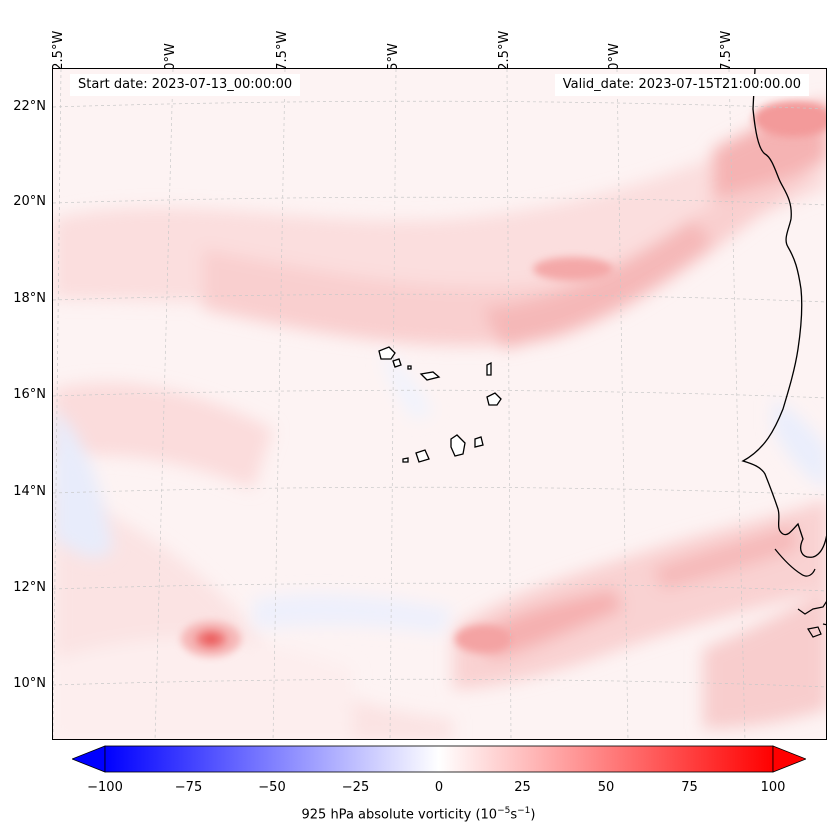 The height and width of the screenshot is (839, 837). What do you see at coordinates (188, 787) in the screenshot?
I see `colorbar-tick-minus-75: −75` at bounding box center [188, 787].